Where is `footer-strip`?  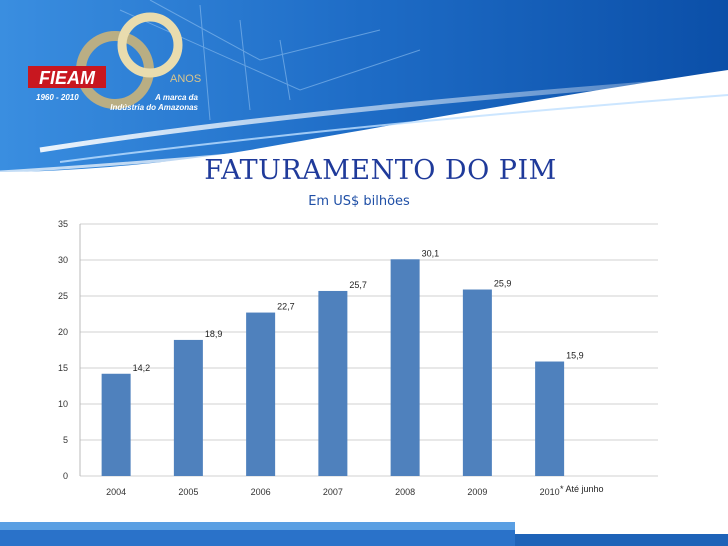
footer-strip is located at coordinates (364, 533).